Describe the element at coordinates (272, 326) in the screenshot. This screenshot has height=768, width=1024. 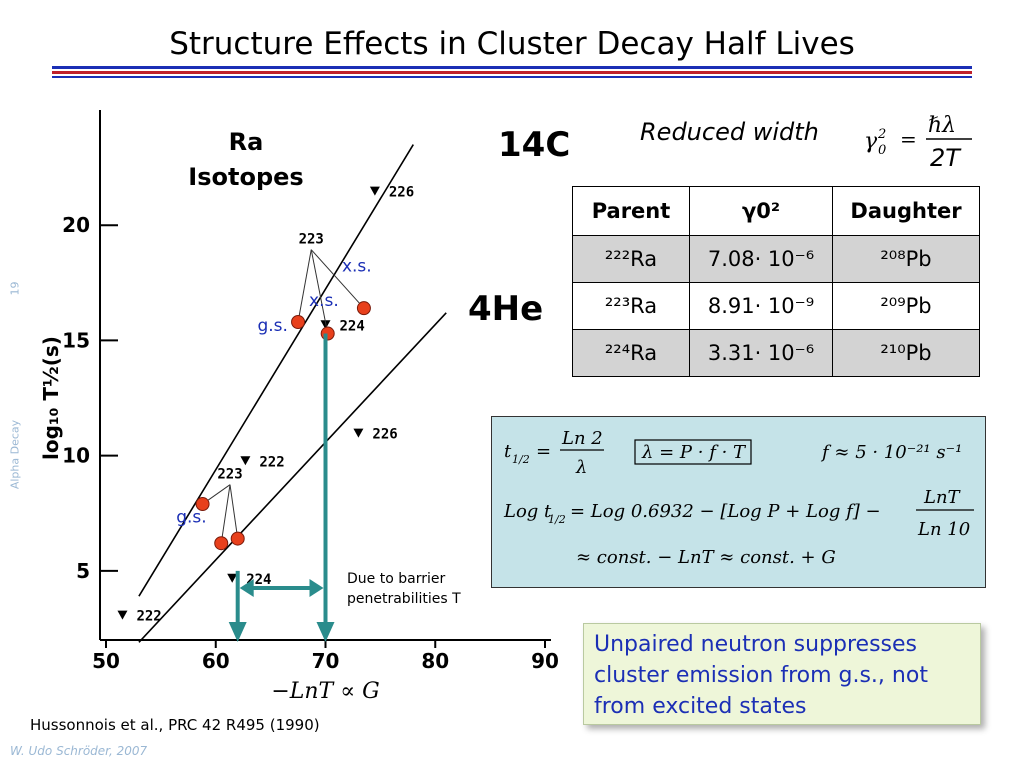
I see `gs-label-upper: g.s.` at that location.